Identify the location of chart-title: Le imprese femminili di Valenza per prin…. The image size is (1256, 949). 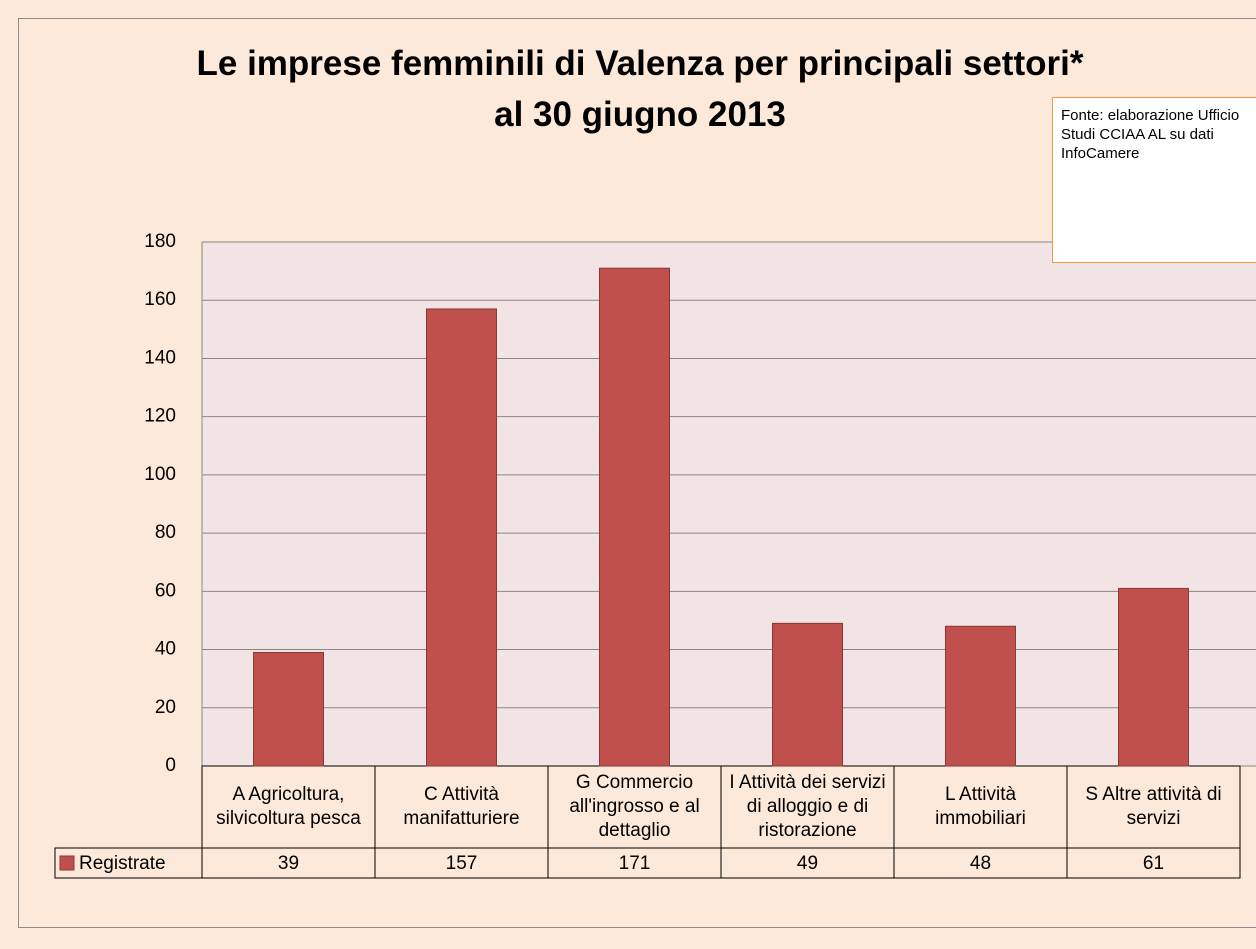
(640, 89).